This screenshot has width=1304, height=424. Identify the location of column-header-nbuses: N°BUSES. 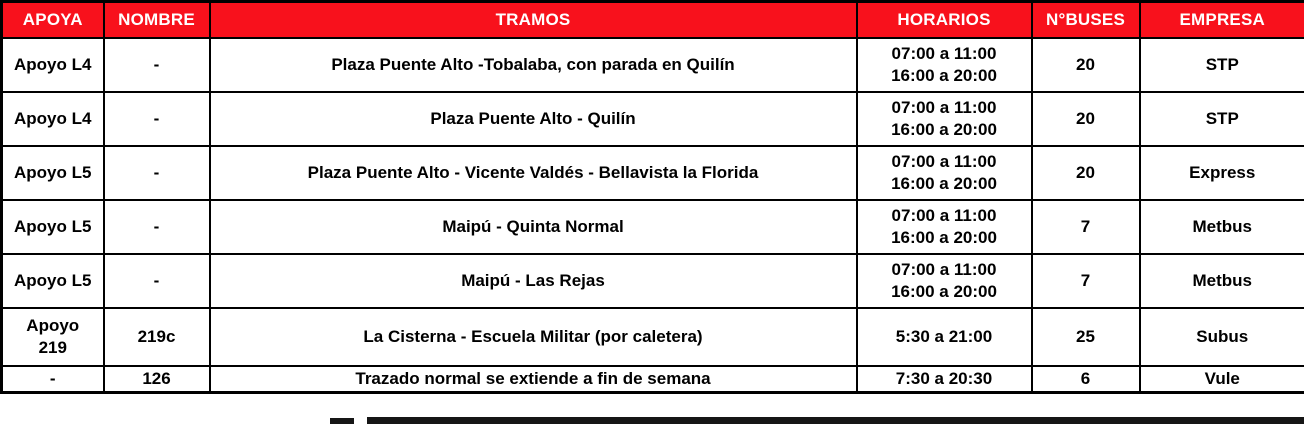
(1085, 19).